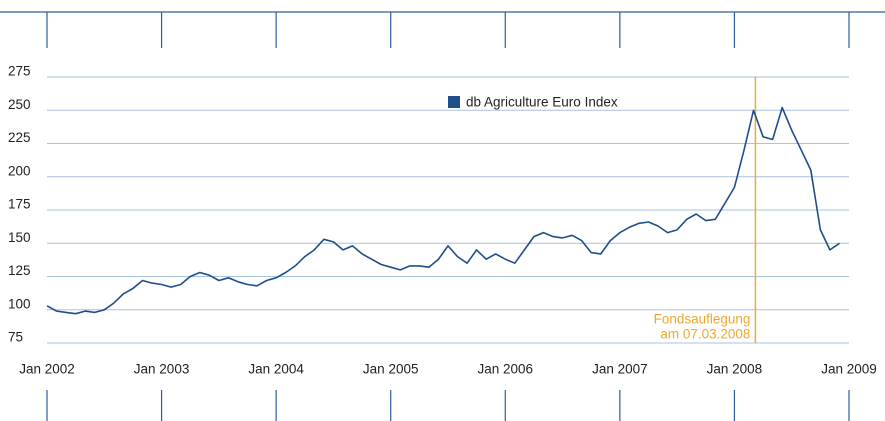 The height and width of the screenshot is (421, 885). I want to click on y-tick-label: 75, so click(15, 337).